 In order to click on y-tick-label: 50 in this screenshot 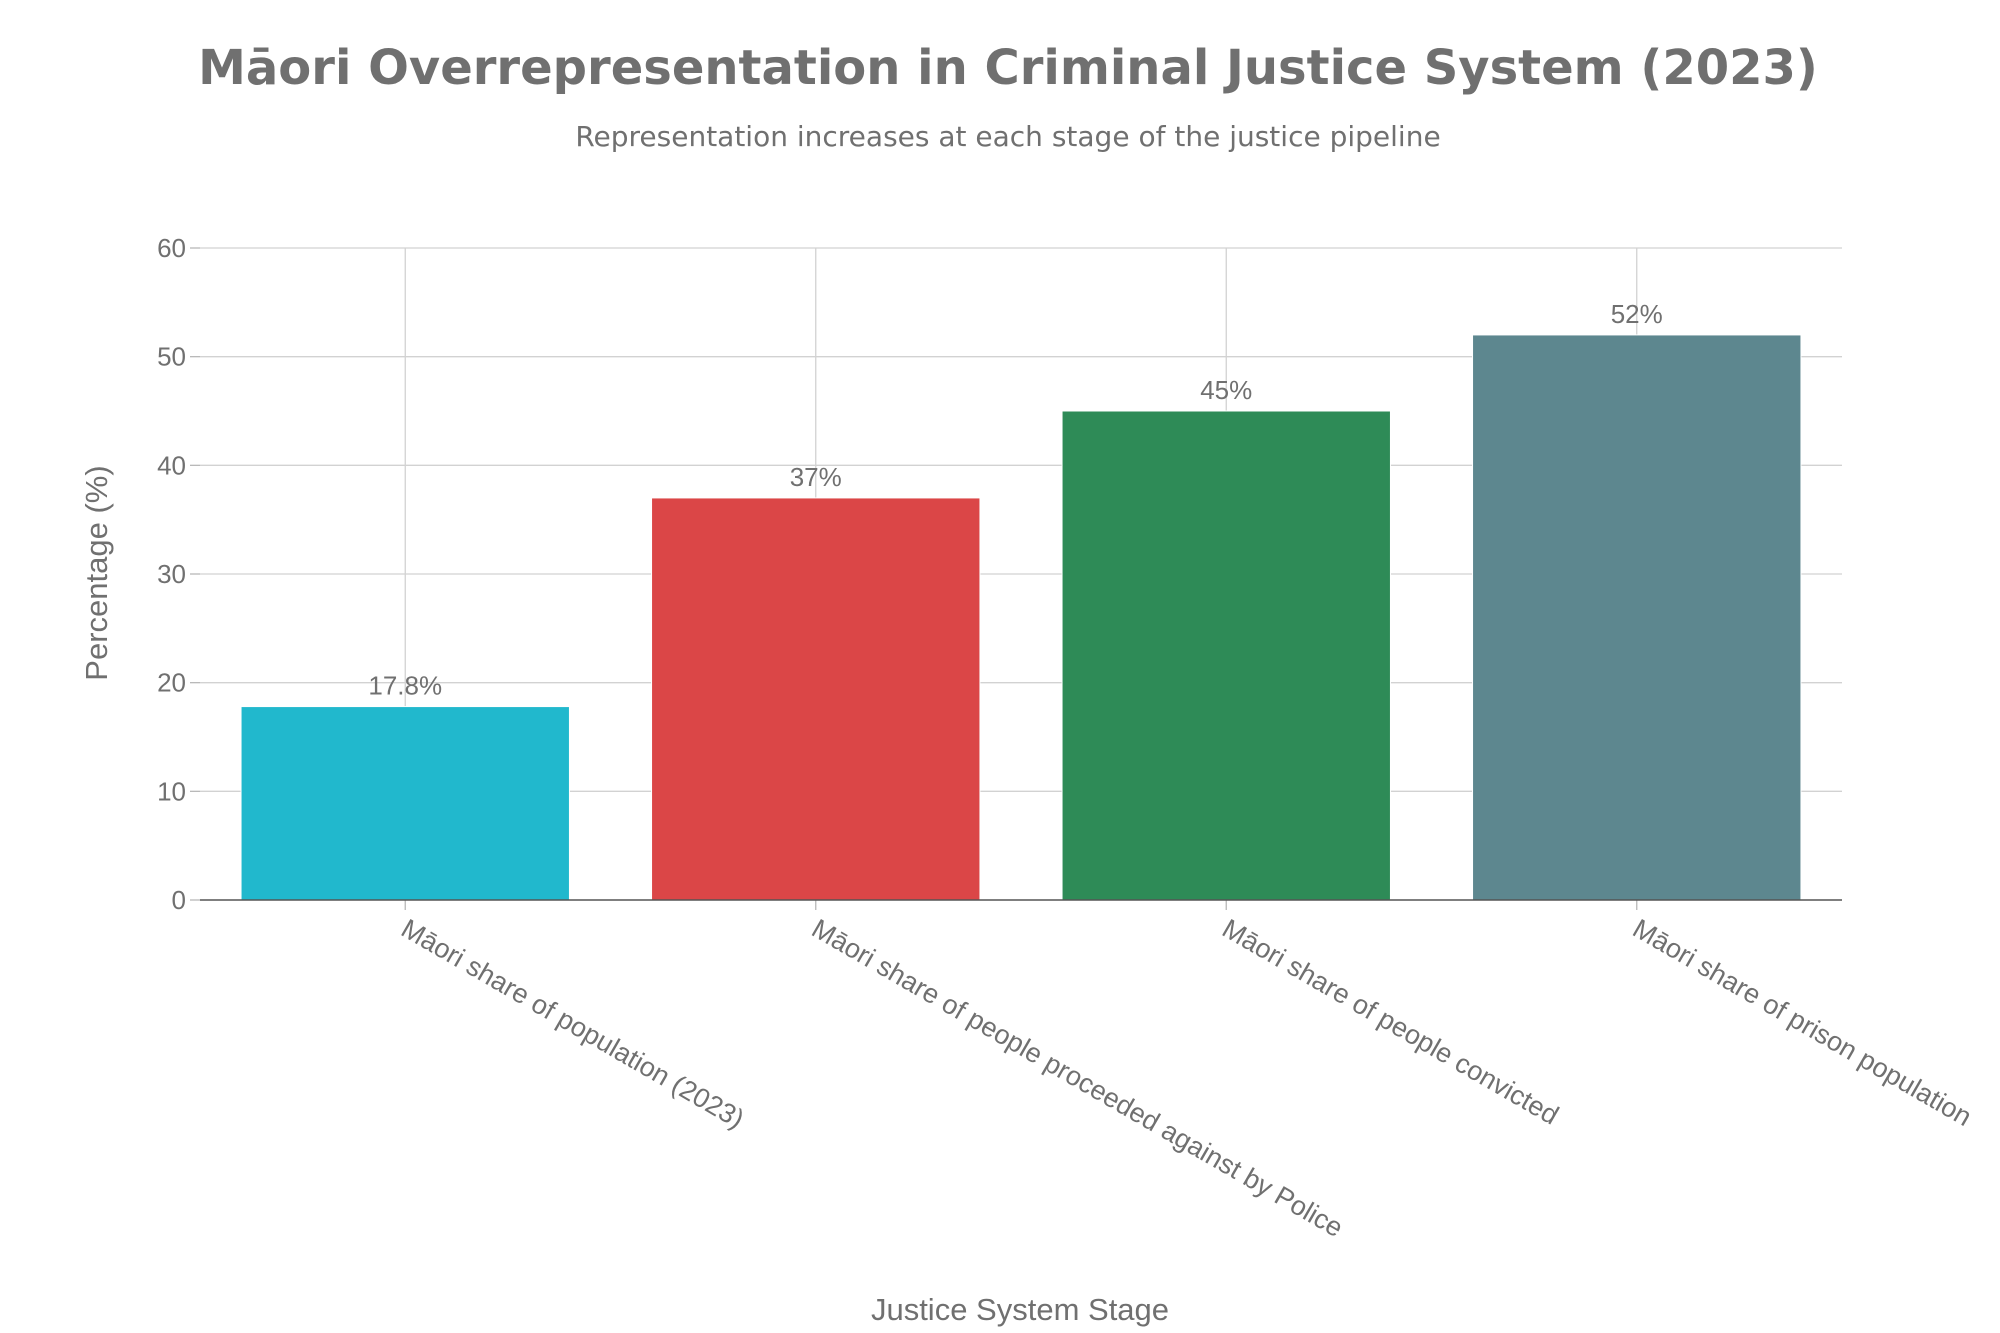, I will do `click(171, 357)`.